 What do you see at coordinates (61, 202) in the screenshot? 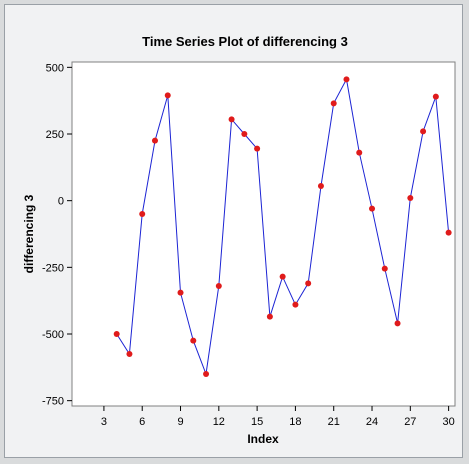
I see `y-tick-label: 0` at bounding box center [61, 202].